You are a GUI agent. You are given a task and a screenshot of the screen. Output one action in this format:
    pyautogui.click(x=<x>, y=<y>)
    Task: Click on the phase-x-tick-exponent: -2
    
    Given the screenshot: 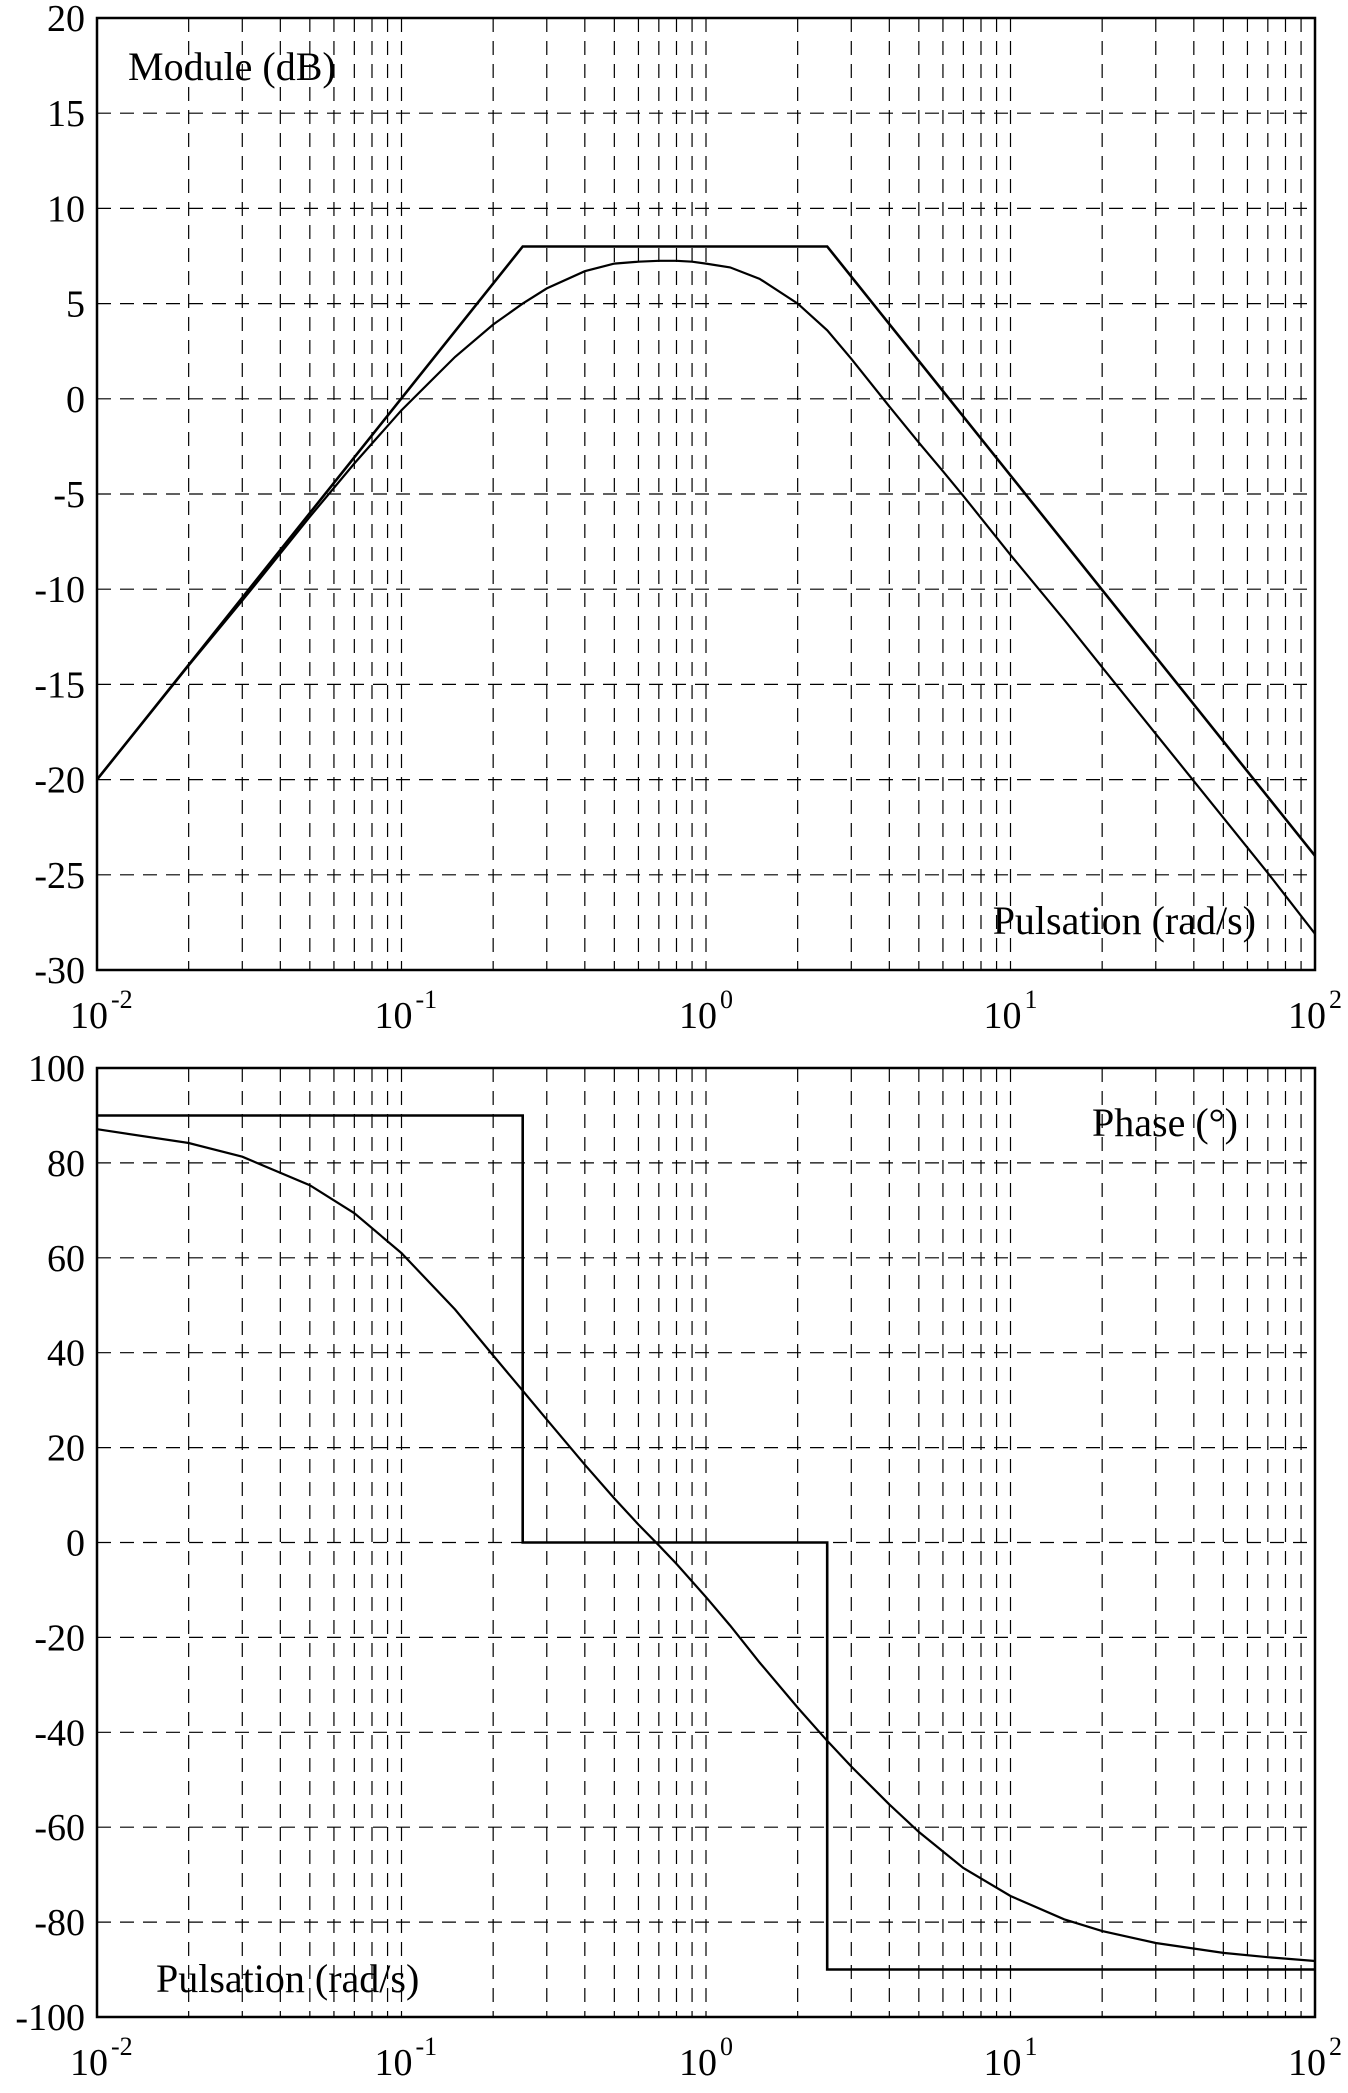 What is the action you would take?
    pyautogui.click(x=122, y=2046)
    